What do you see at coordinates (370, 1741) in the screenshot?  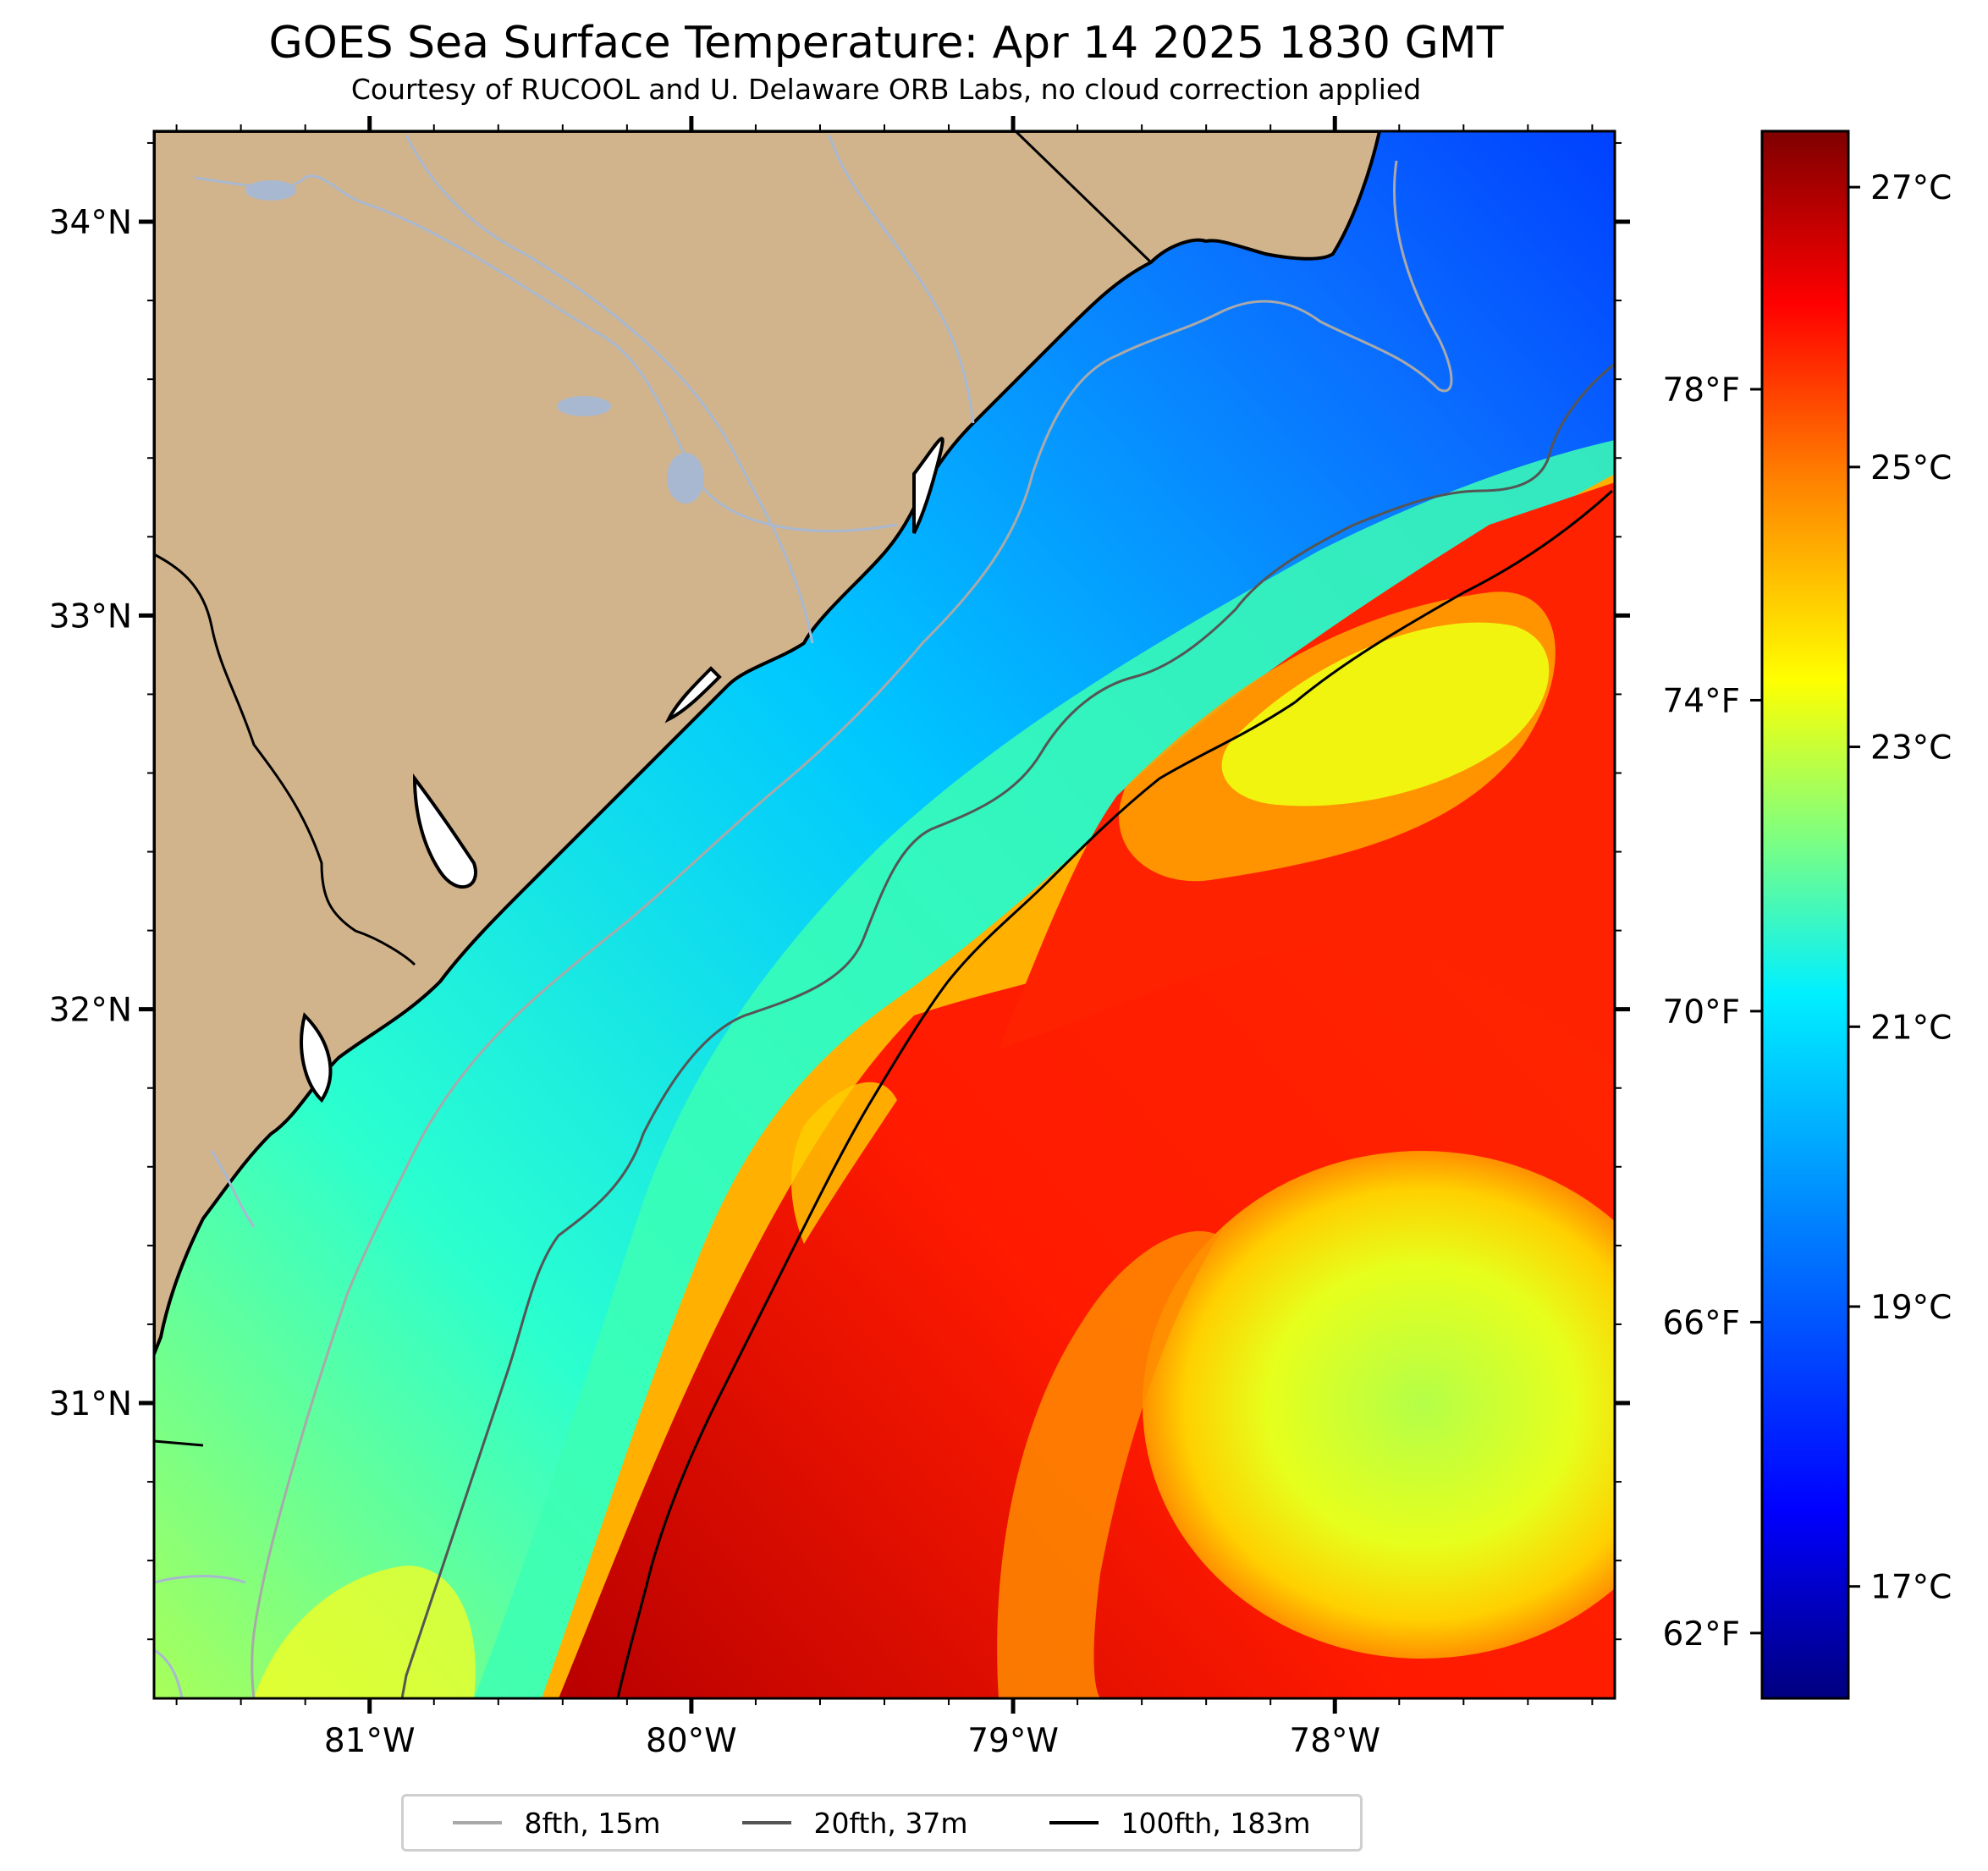 I see `lon-tick-label: 81°W` at bounding box center [370, 1741].